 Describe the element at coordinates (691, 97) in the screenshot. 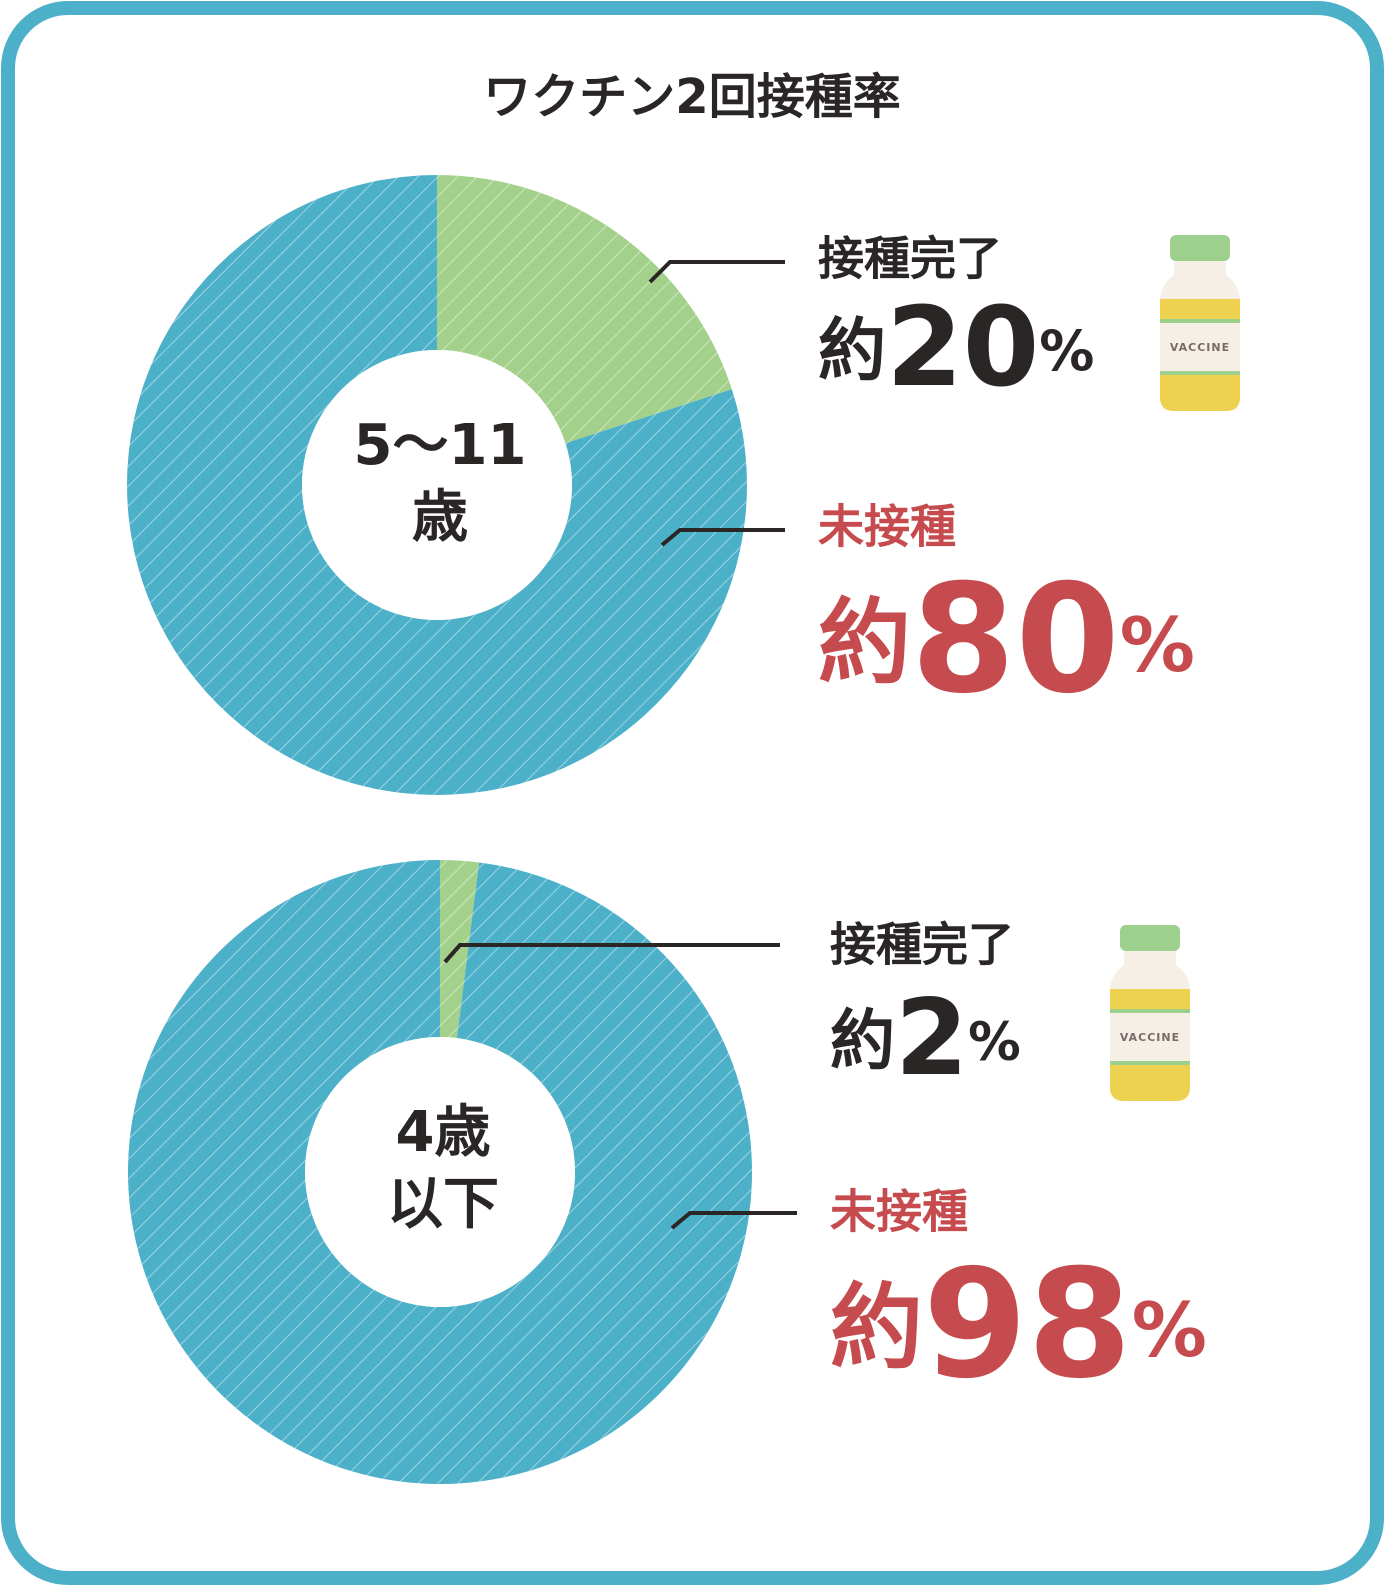

I see `title: ワクチン2回接種率` at that location.